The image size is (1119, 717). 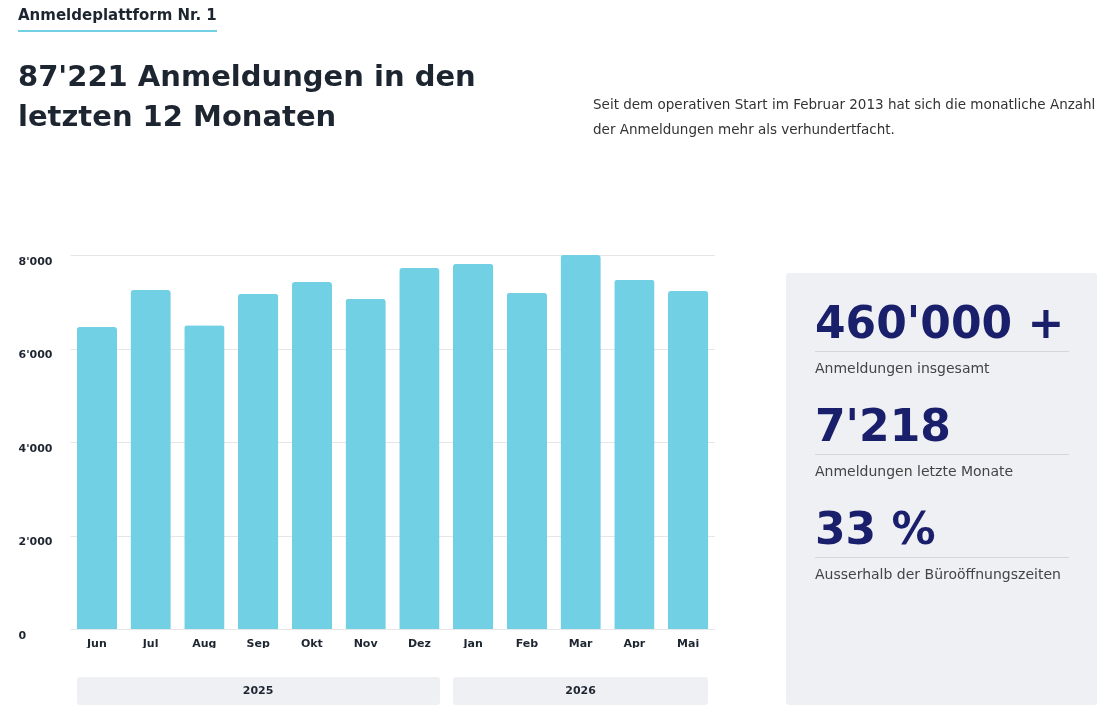 I want to click on text: 2025, so click(x=258, y=691).